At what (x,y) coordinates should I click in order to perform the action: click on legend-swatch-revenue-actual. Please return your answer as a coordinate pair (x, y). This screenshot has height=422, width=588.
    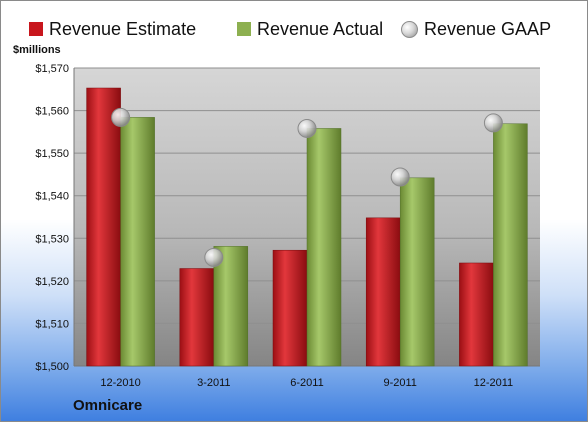
    Looking at the image, I should click on (244, 29).